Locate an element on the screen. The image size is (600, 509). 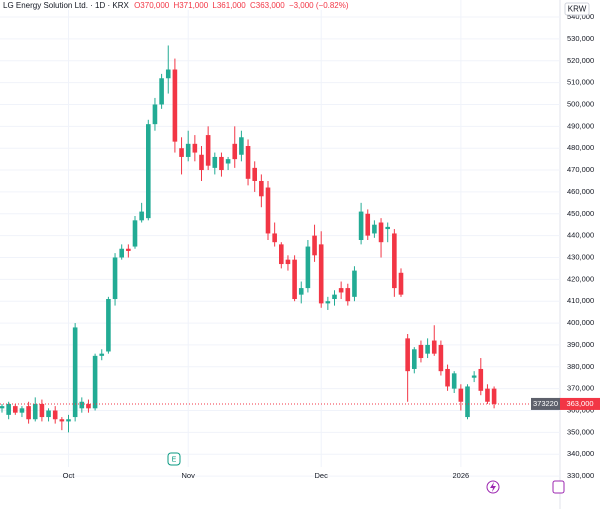
x-tick-label: Oct is located at coordinates (69, 475).